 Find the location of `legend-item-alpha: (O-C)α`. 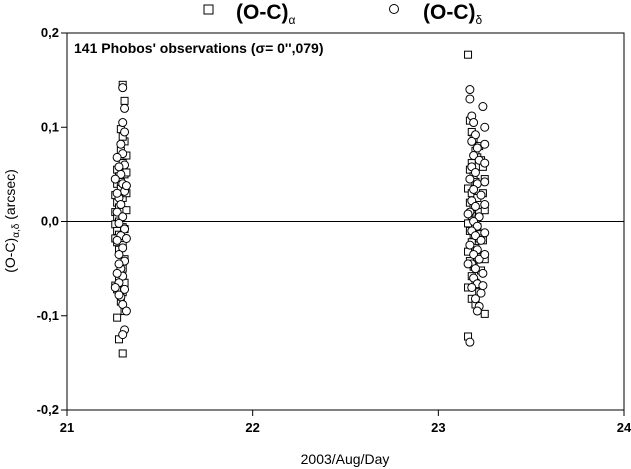

legend-item-alpha: (O-C)α is located at coordinates (249, 14).